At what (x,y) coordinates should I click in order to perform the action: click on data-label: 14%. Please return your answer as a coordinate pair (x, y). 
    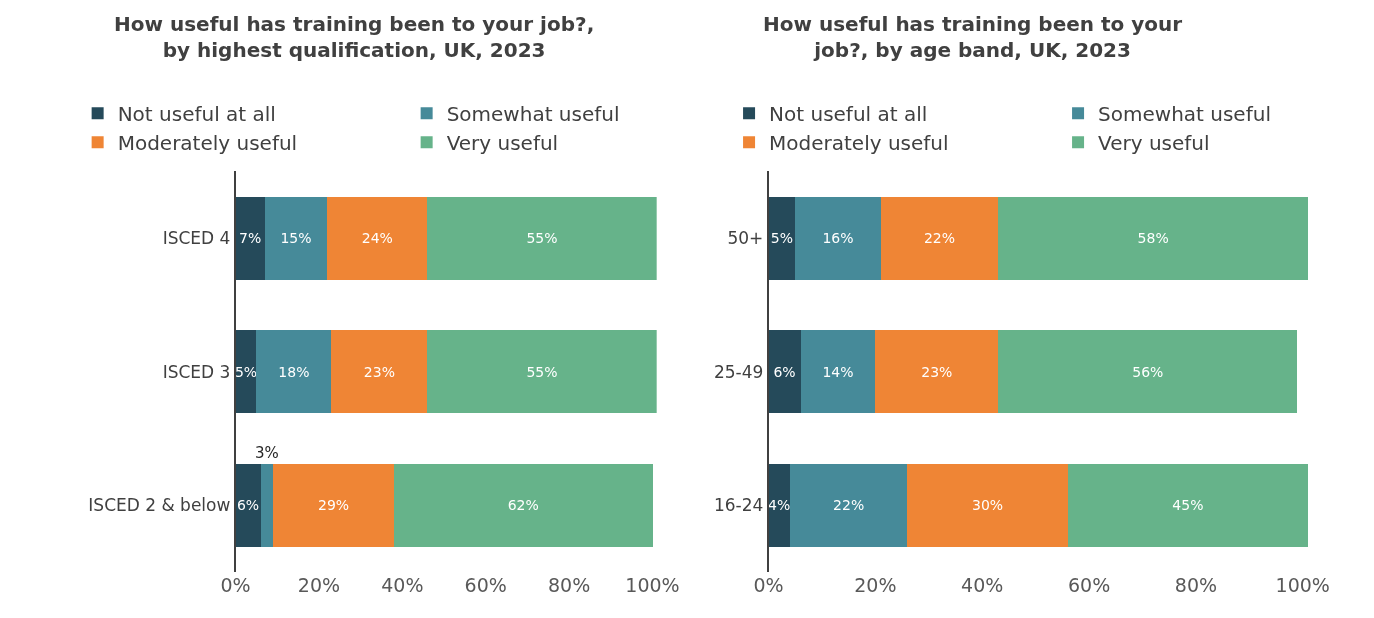
    Looking at the image, I should click on (838, 371).